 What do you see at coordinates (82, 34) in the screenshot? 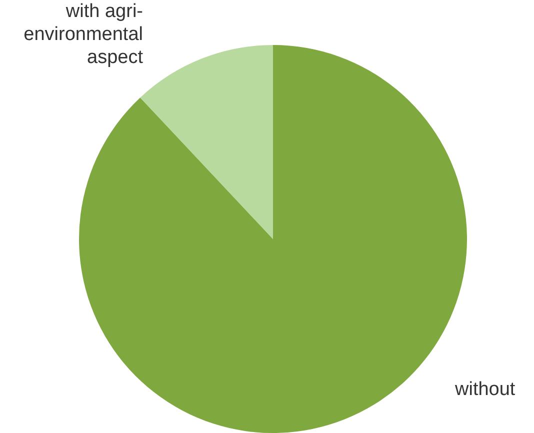
I see `slice-label: with agri-environmental aspect` at bounding box center [82, 34].